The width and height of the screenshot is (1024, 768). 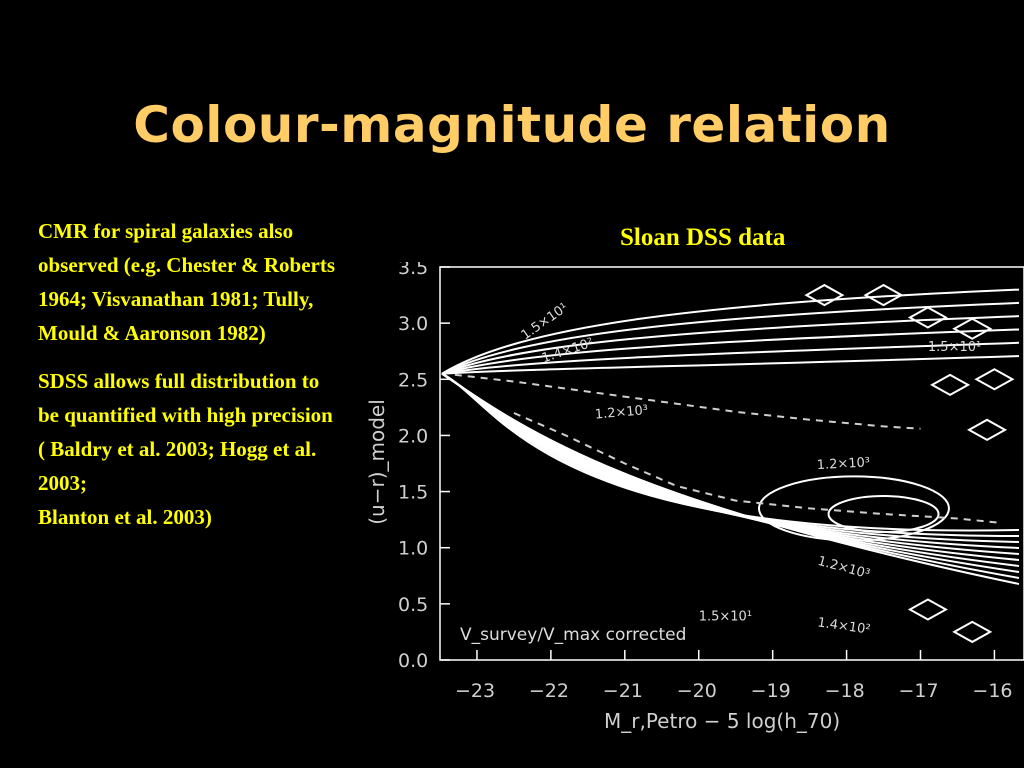 What do you see at coordinates (919, 691) in the screenshot?
I see `x-tick-label: −17` at bounding box center [919, 691].